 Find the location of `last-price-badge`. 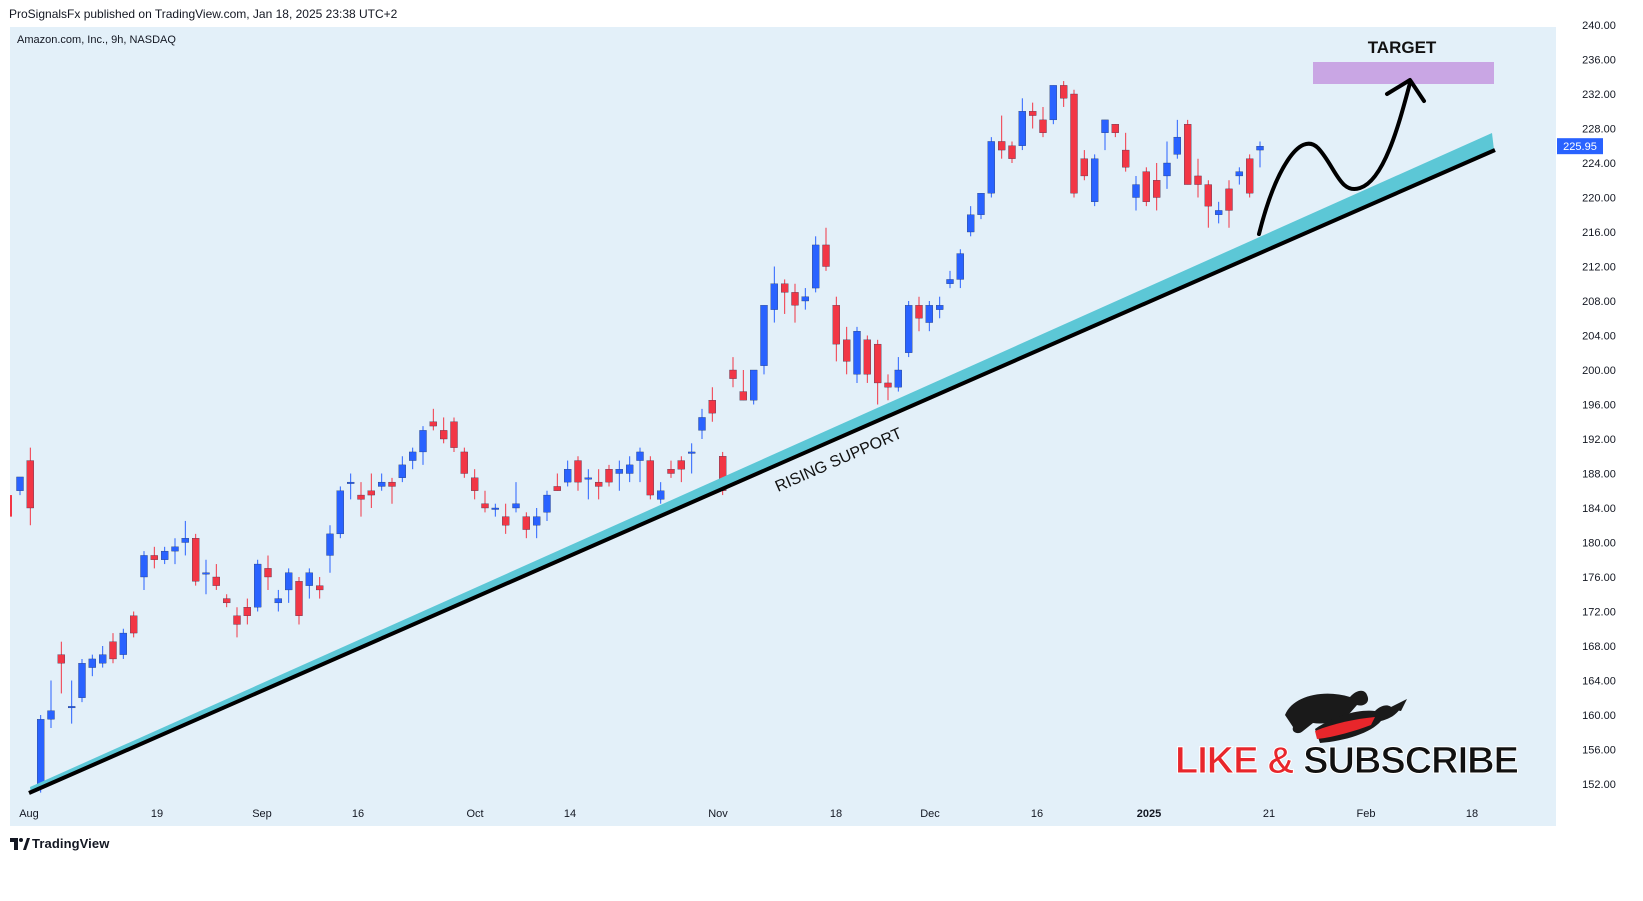

last-price-badge is located at coordinates (1580, 146).